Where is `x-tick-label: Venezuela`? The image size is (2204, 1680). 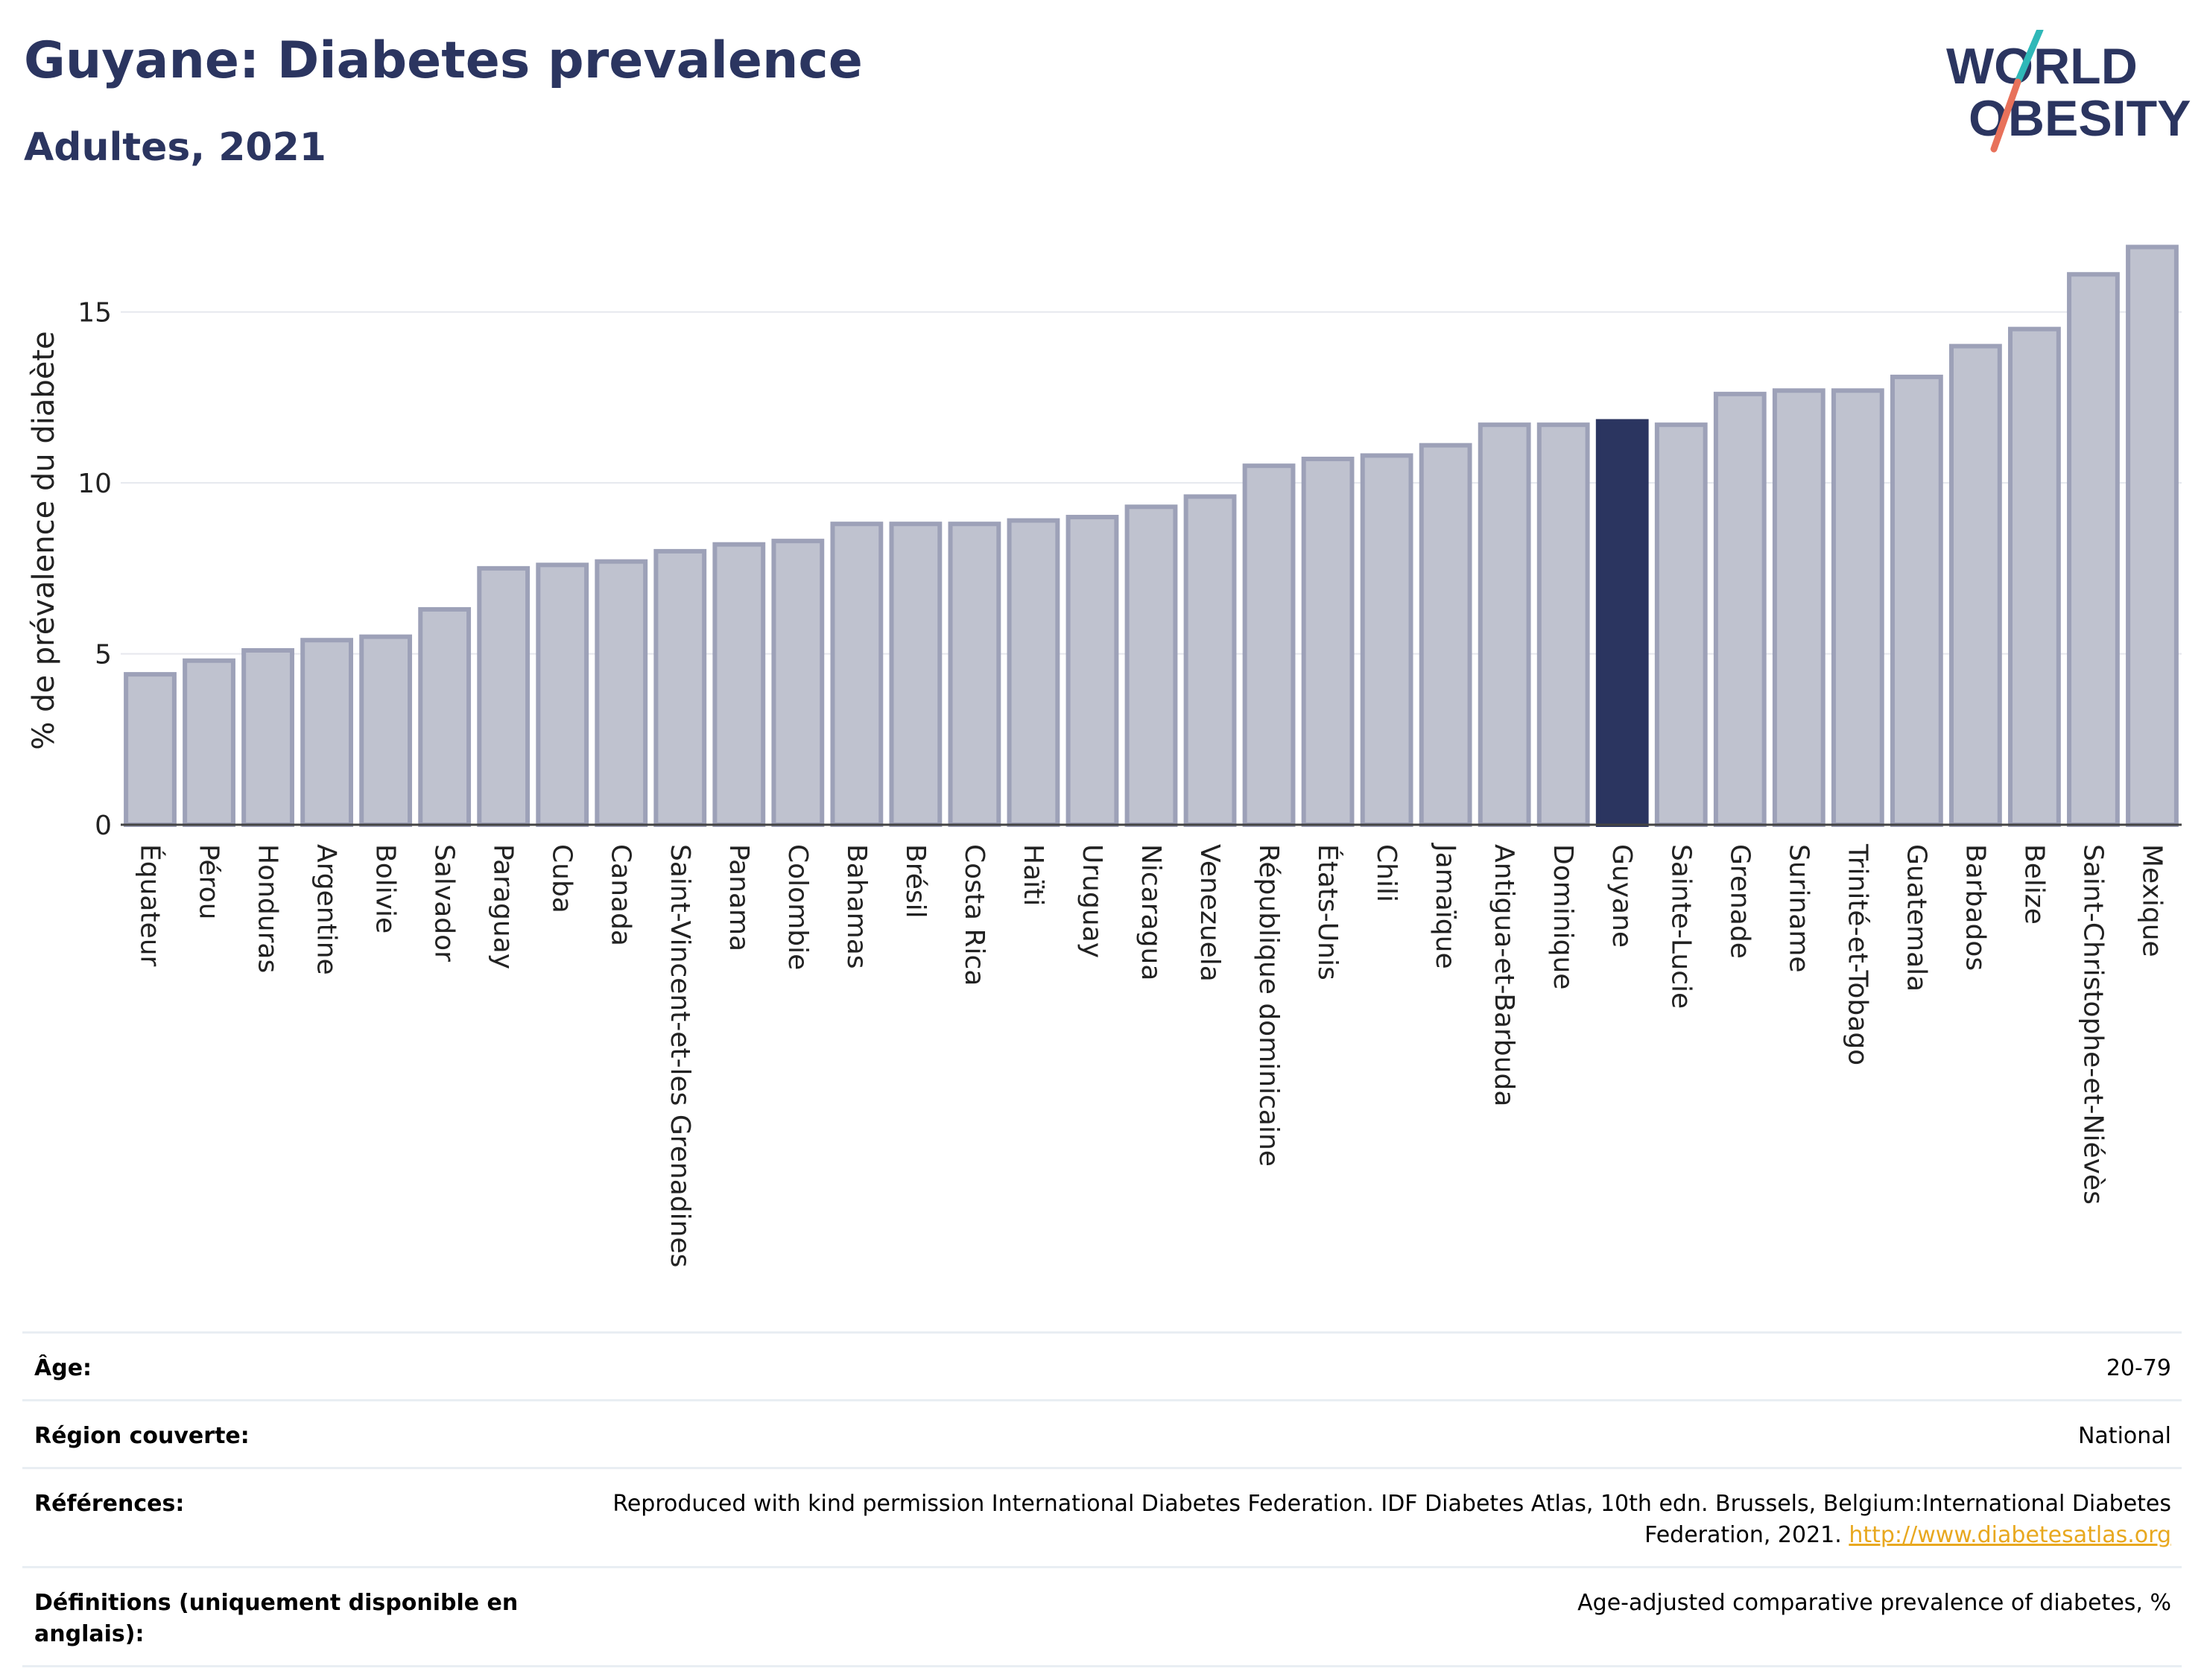
x-tick-label: Venezuela is located at coordinates (1209, 913).